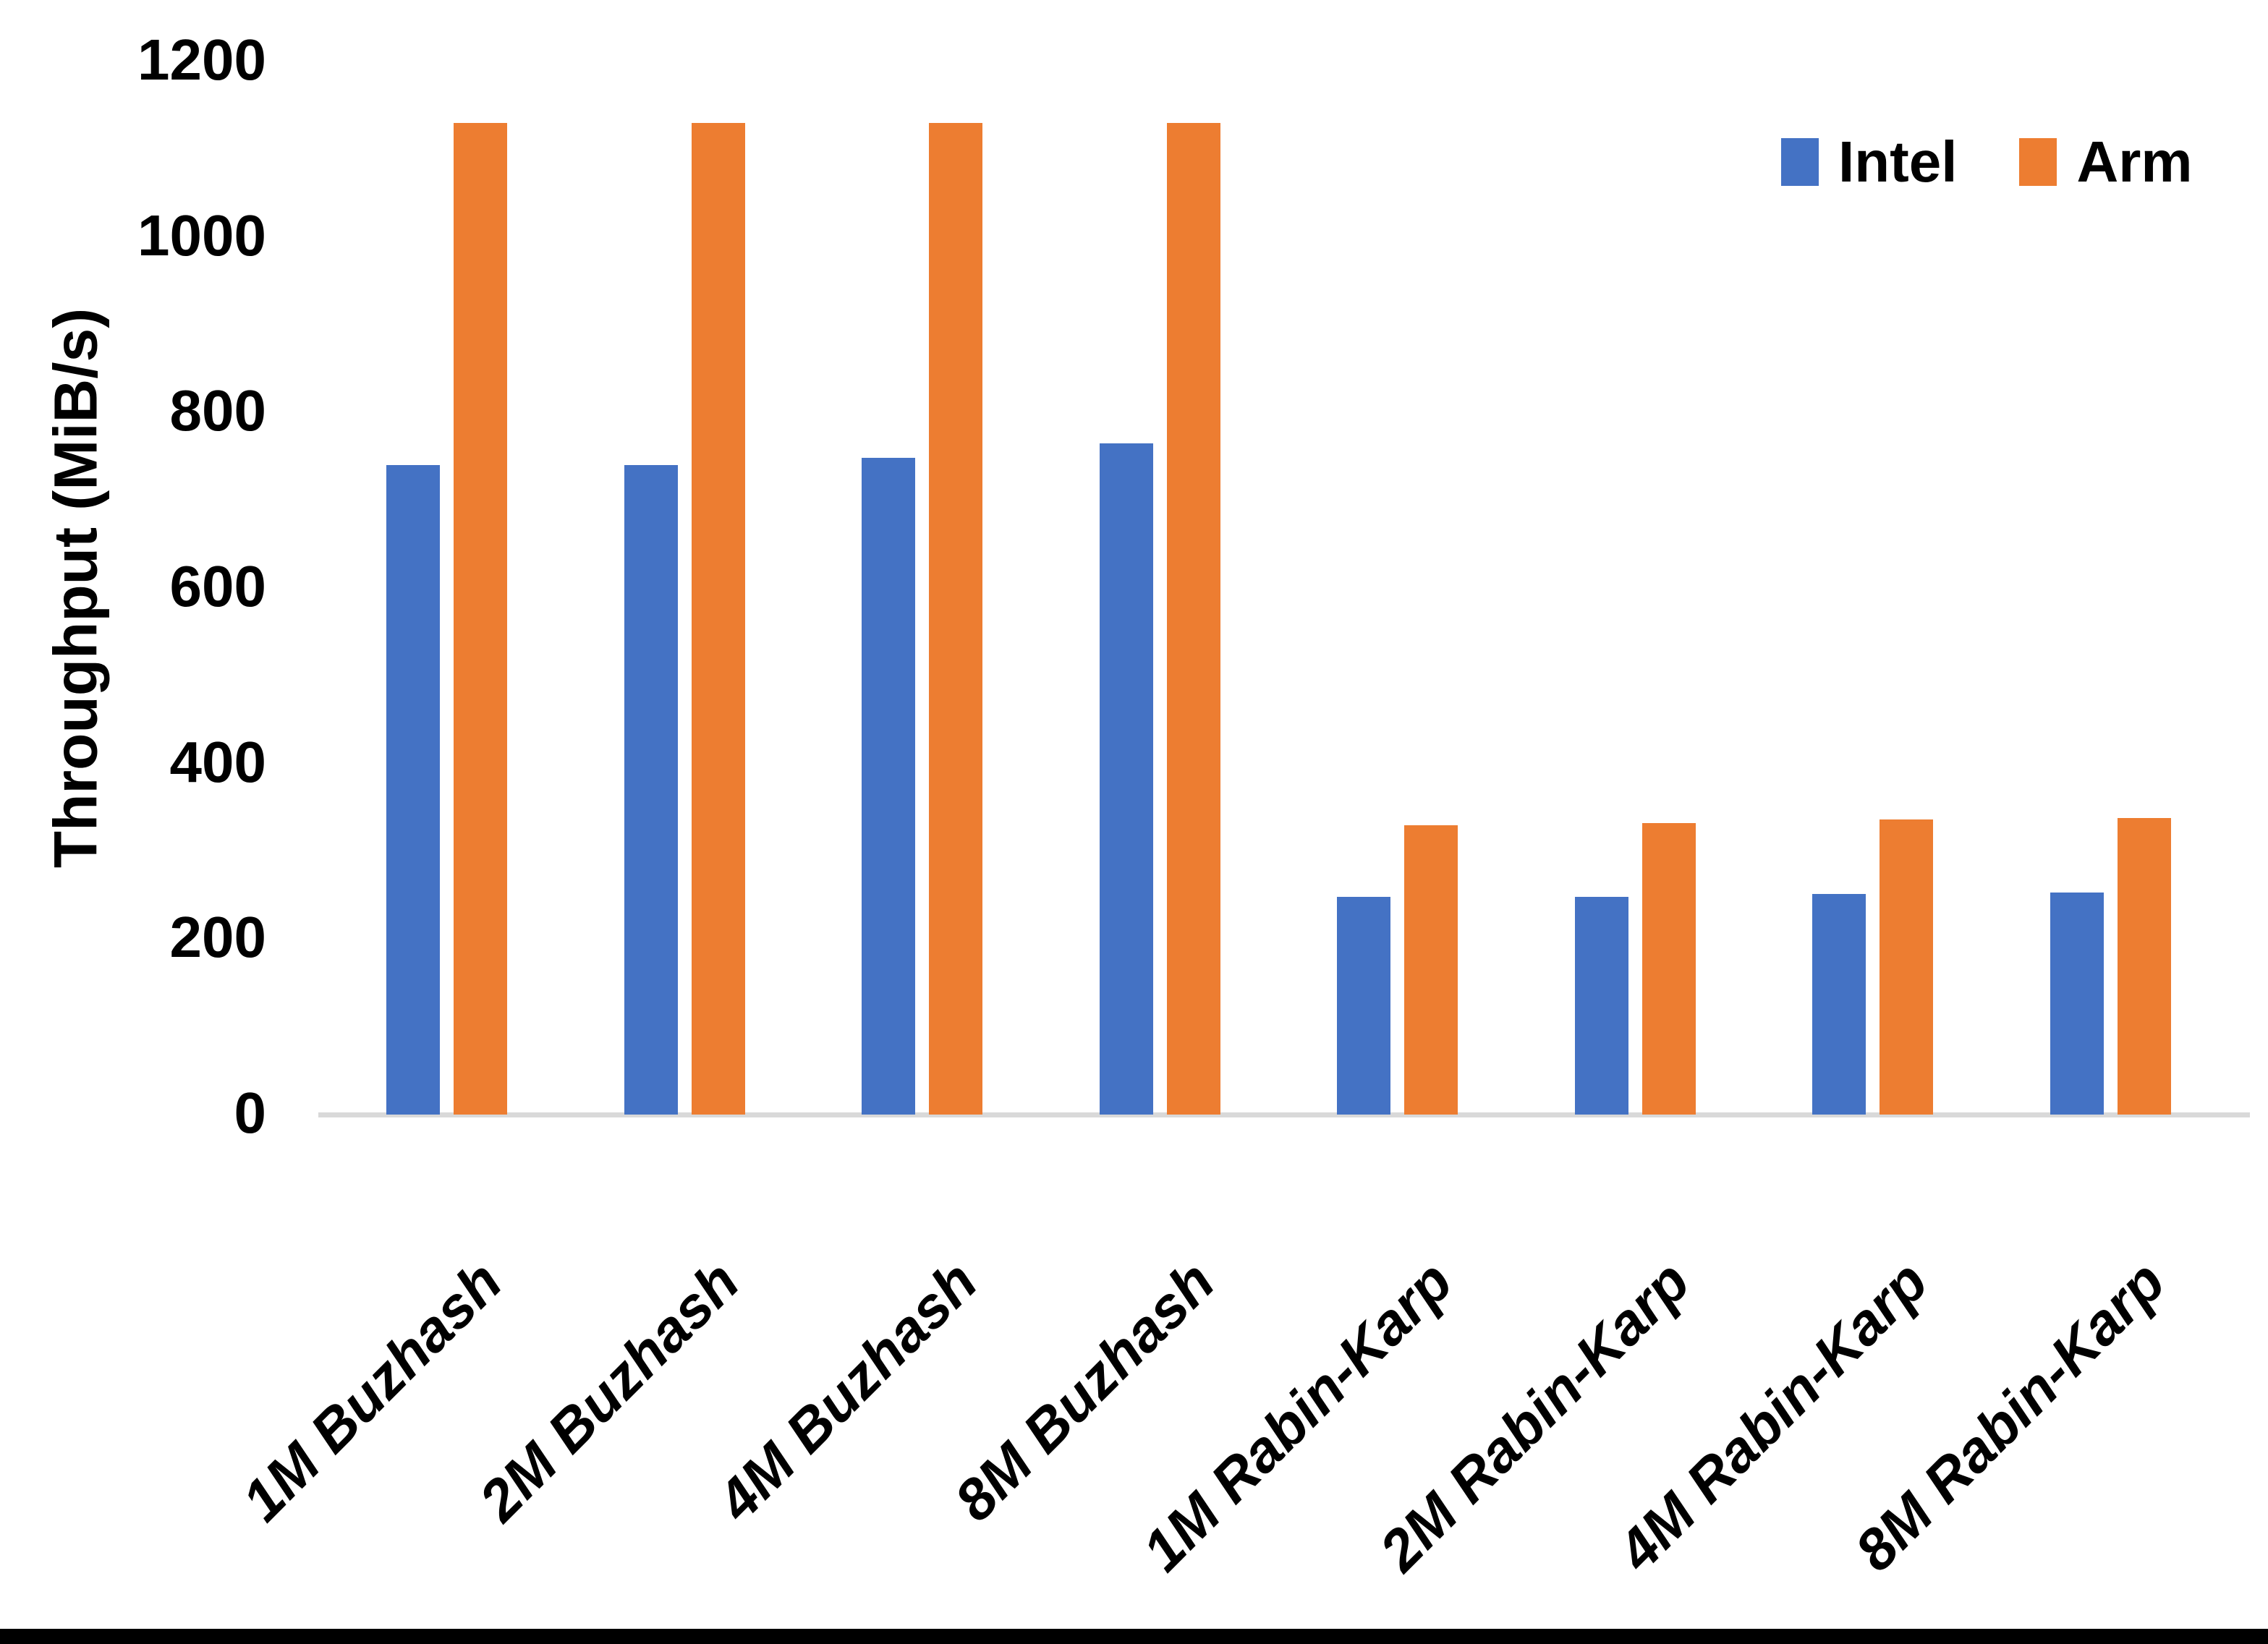  I want to click on y-axis-title: Throughput (MiB/s), so click(76, 588).